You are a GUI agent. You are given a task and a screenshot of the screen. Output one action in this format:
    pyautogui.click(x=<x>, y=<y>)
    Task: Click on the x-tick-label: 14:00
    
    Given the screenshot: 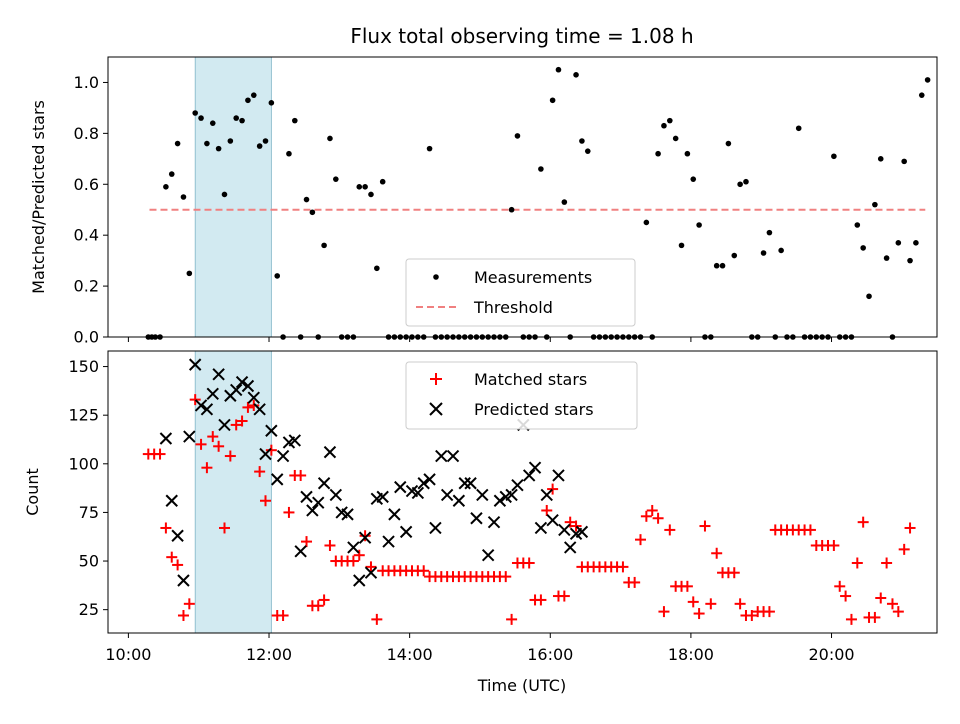 What is the action you would take?
    pyautogui.click(x=410, y=654)
    